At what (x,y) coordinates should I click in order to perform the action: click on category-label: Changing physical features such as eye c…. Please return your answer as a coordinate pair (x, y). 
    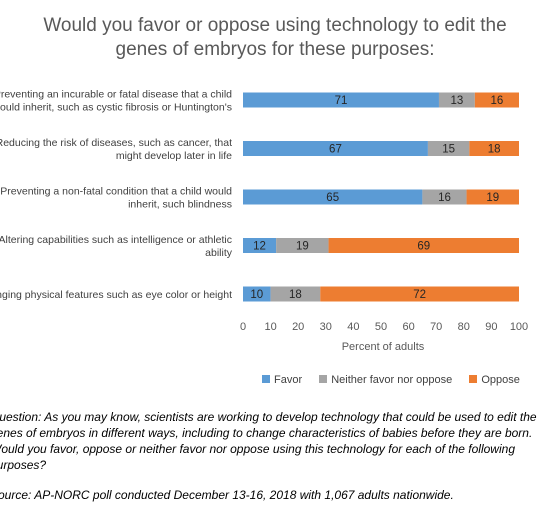
    Looking at the image, I should click on (116, 295).